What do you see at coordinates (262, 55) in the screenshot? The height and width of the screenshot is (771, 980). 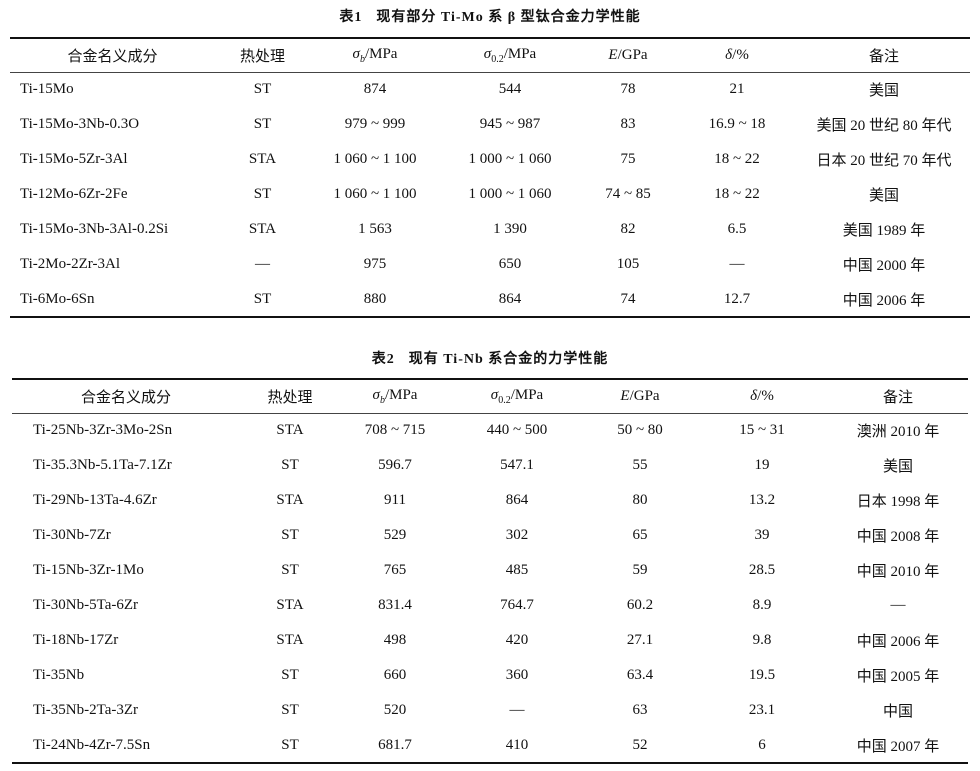 I see `header-treatment: 热处理` at bounding box center [262, 55].